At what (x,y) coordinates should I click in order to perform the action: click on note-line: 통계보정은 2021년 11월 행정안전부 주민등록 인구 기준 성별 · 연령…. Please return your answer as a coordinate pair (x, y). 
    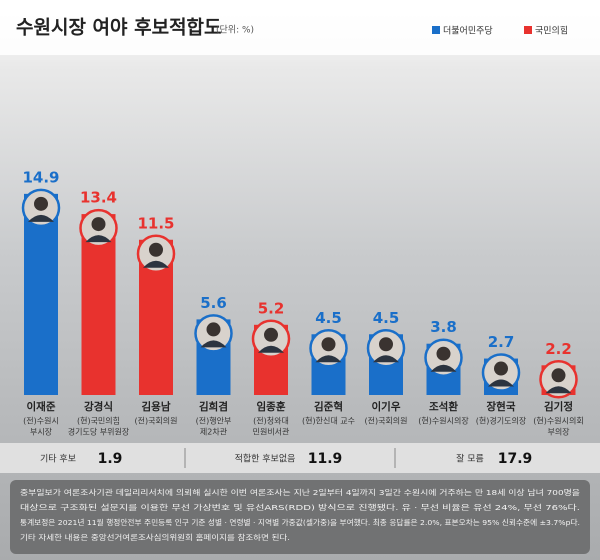
    Looking at the image, I should click on (300, 522).